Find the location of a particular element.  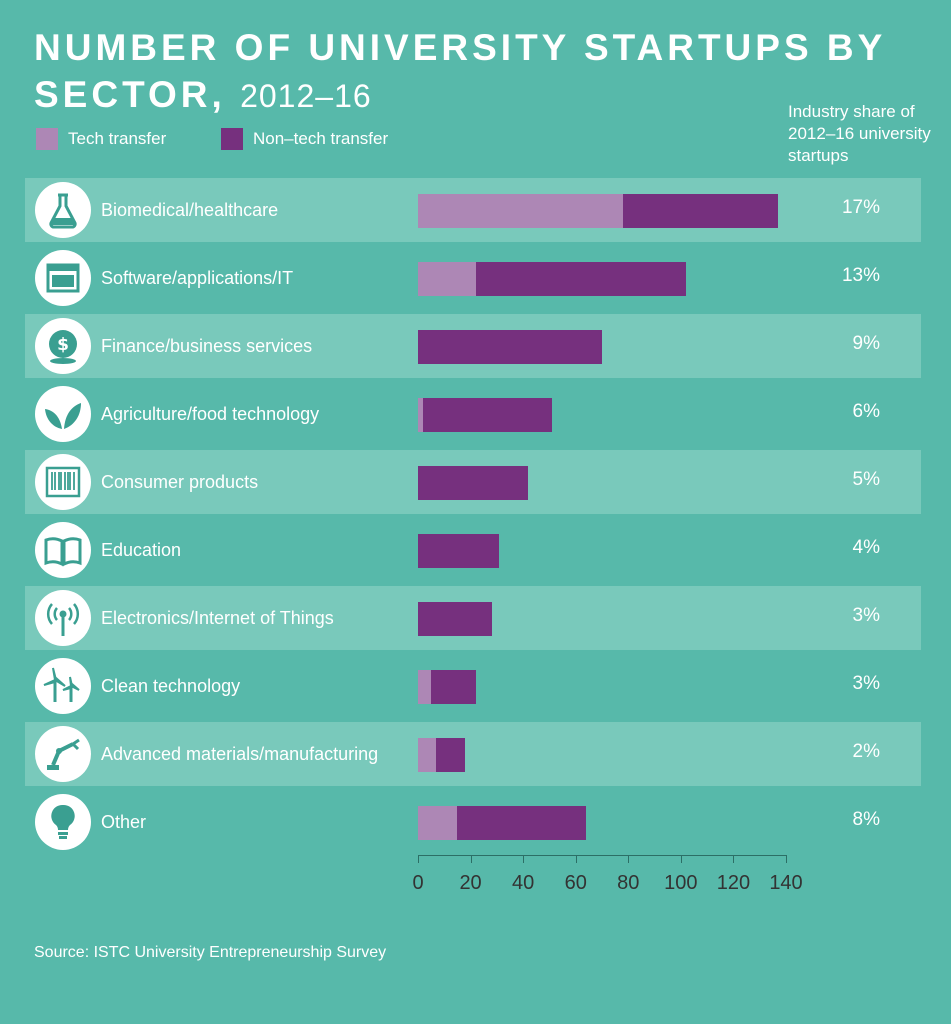

share-value: 8% is located at coordinates (866, 819).